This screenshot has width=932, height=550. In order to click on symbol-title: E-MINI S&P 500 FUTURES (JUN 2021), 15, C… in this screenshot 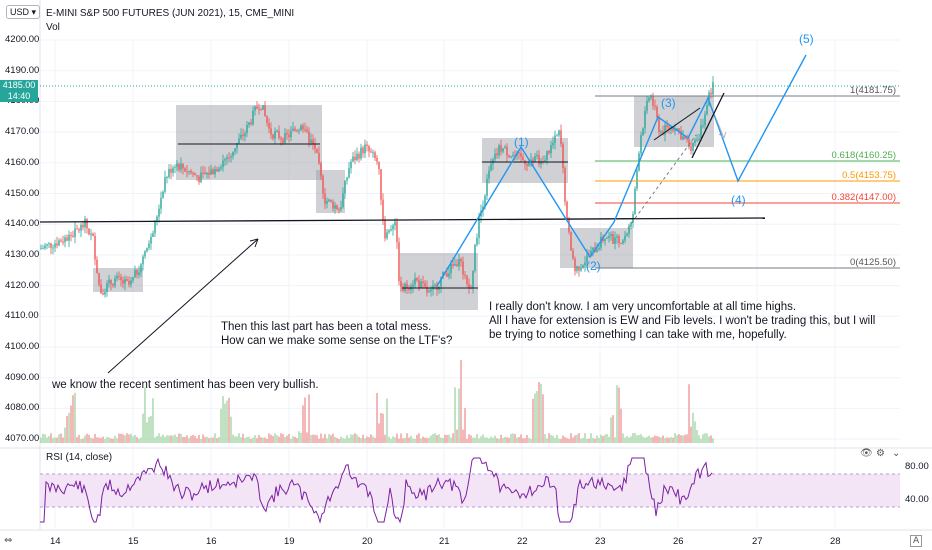, I will do `click(170, 13)`.